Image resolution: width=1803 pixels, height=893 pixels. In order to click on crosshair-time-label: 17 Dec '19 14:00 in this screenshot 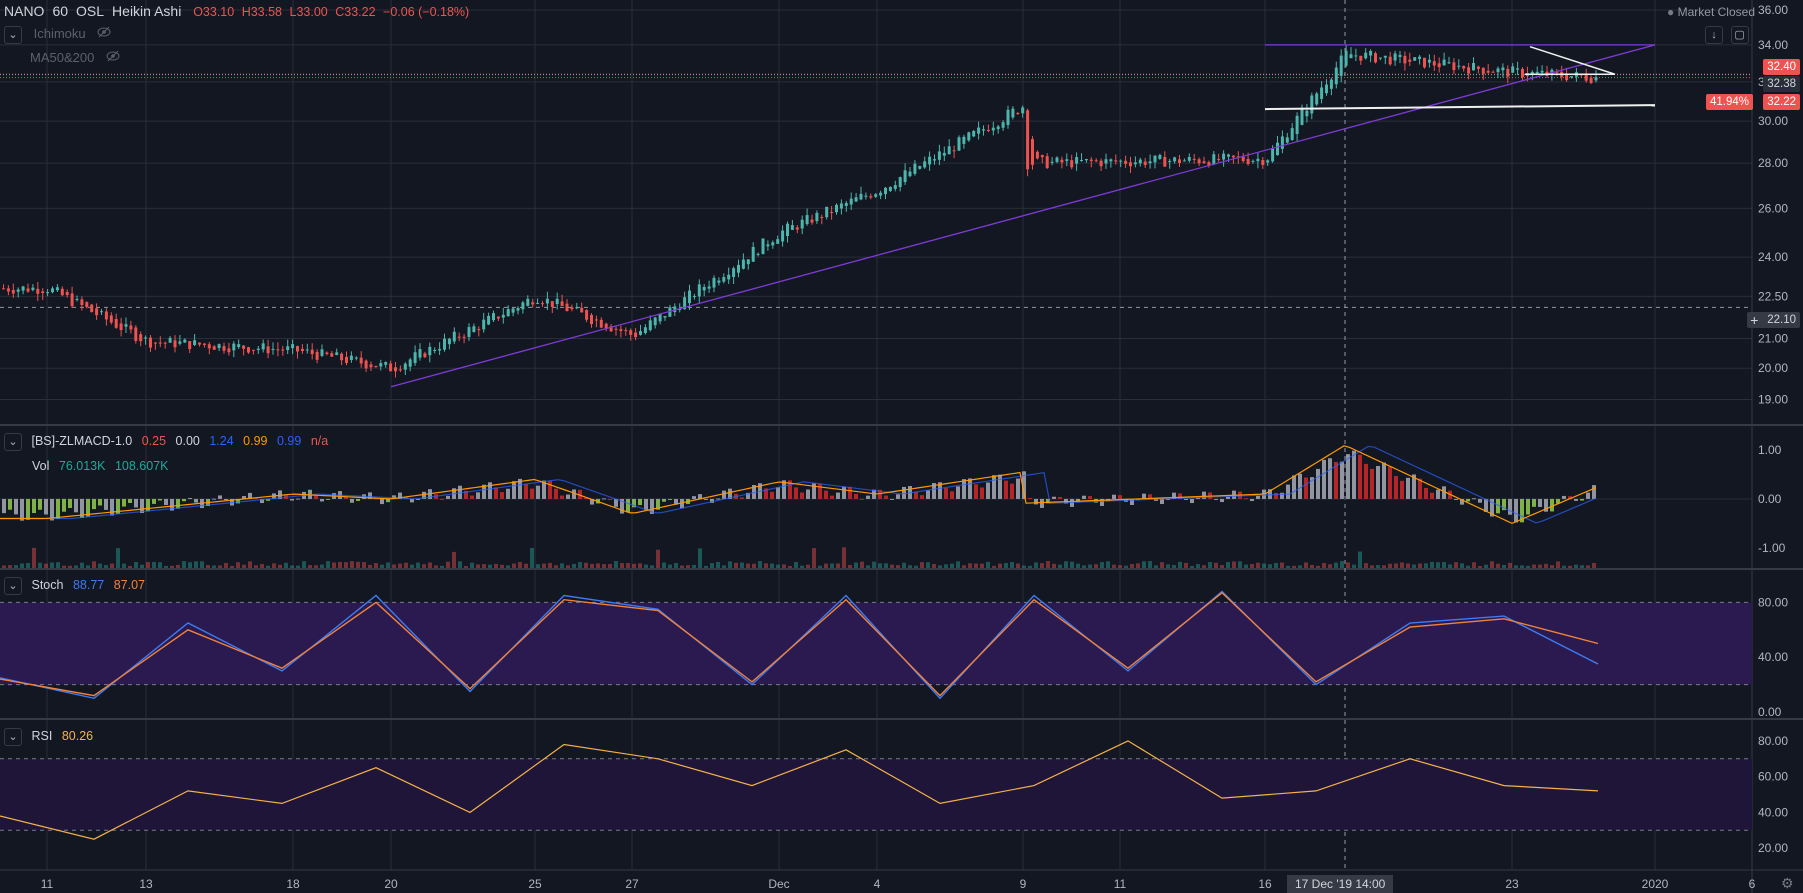, I will do `click(1340, 884)`.